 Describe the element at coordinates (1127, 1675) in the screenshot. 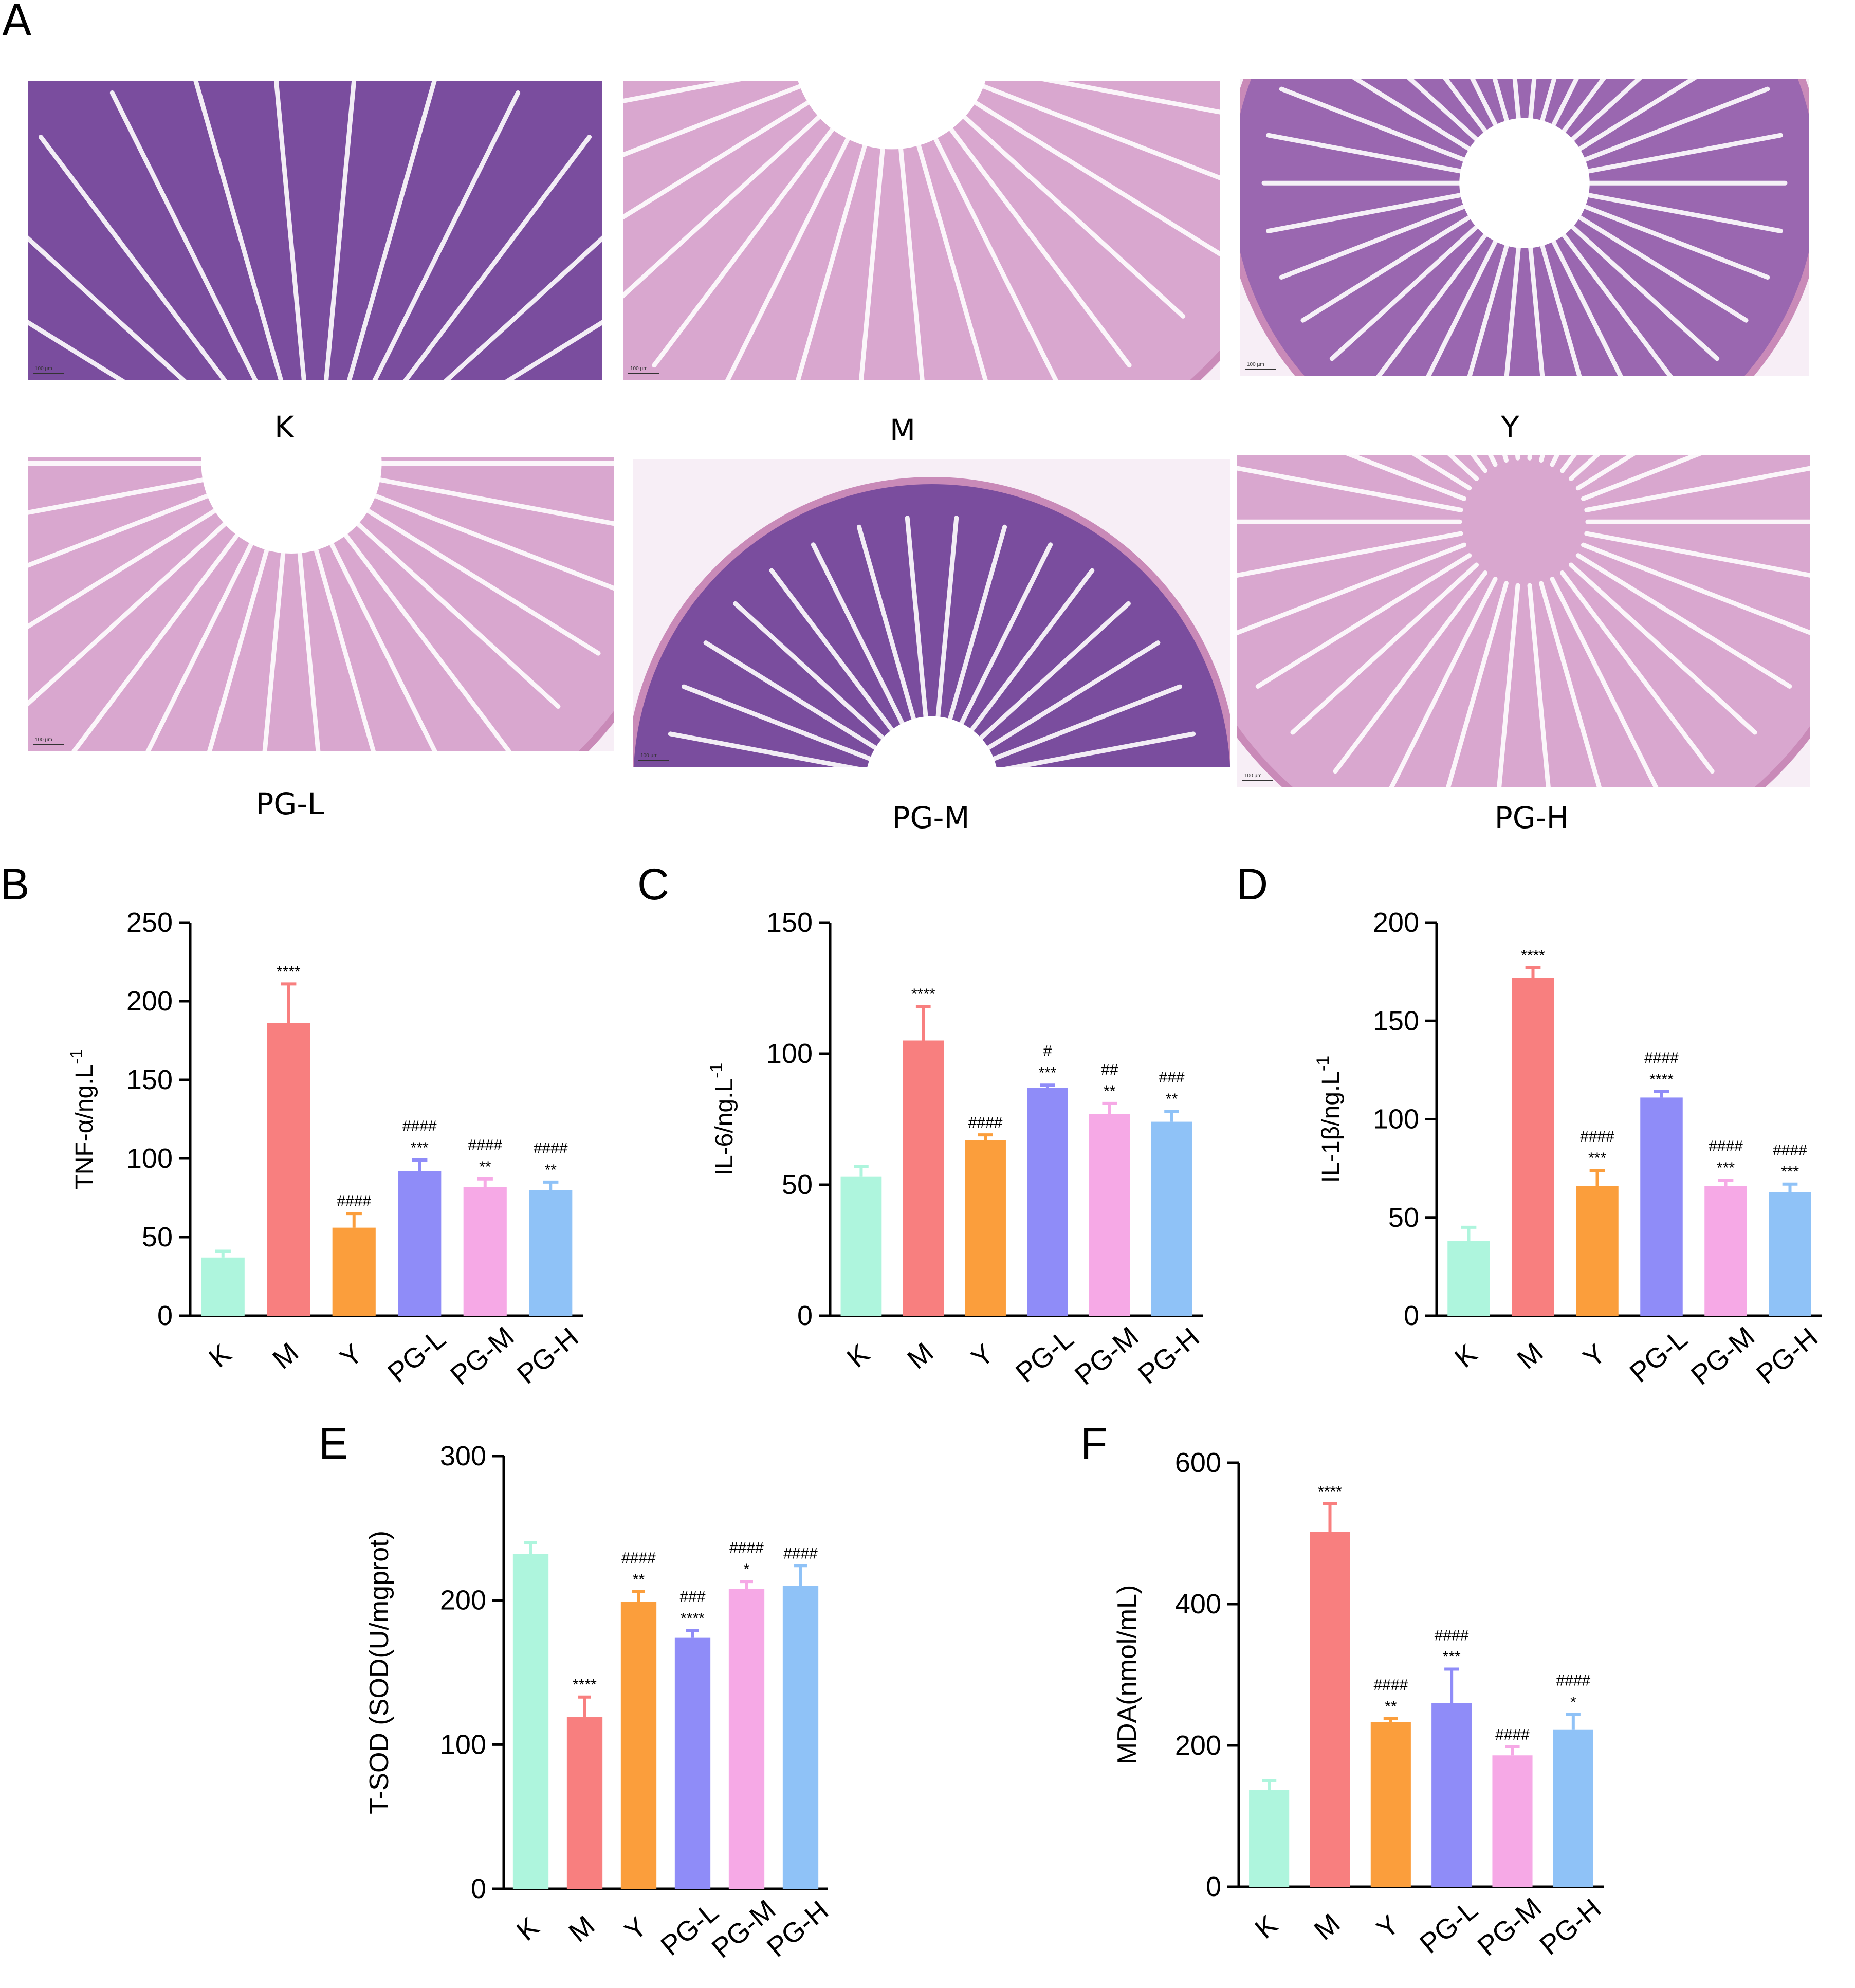

I see `y-axis-label: MDA(nmol/mL)` at that location.